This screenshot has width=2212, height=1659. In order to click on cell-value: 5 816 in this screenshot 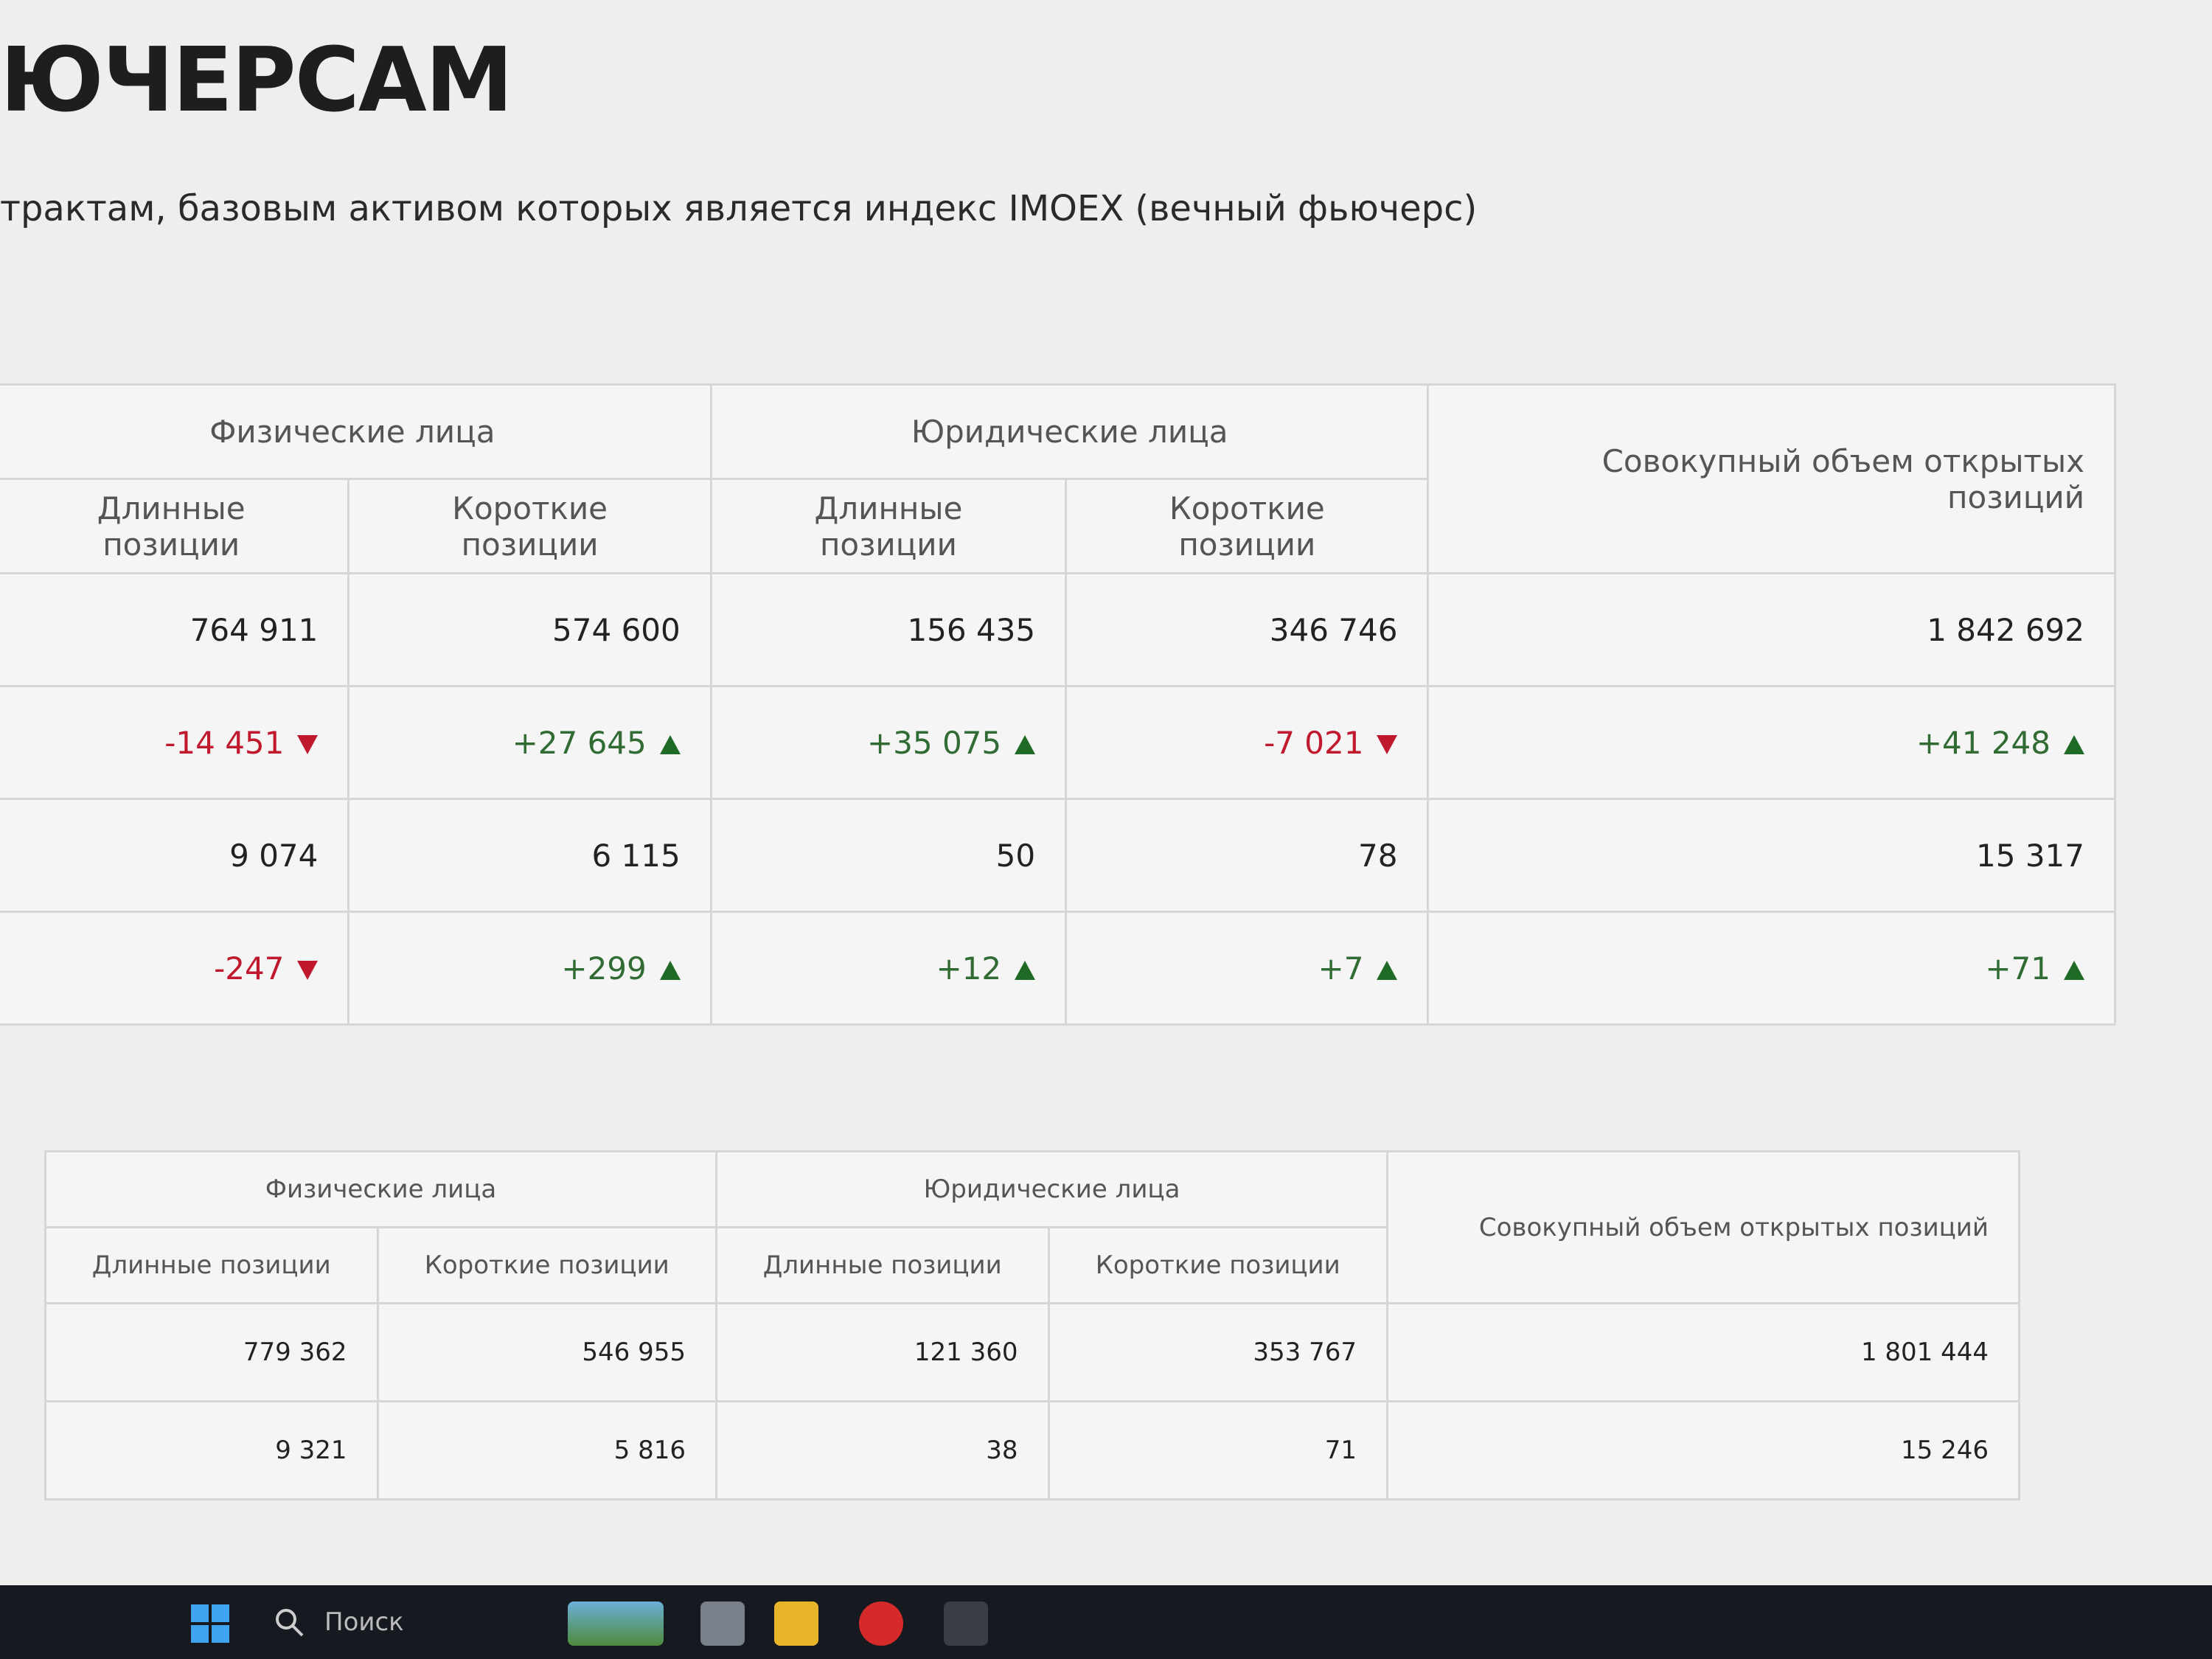, I will do `click(649, 1450)`.